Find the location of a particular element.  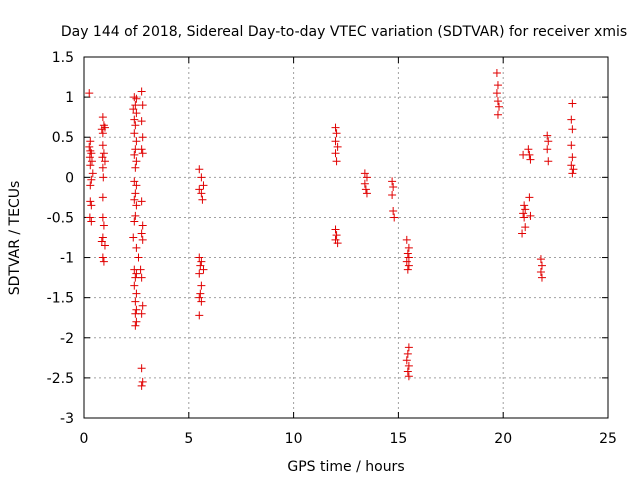

y-tick-label: 1 is located at coordinates (69, 98).